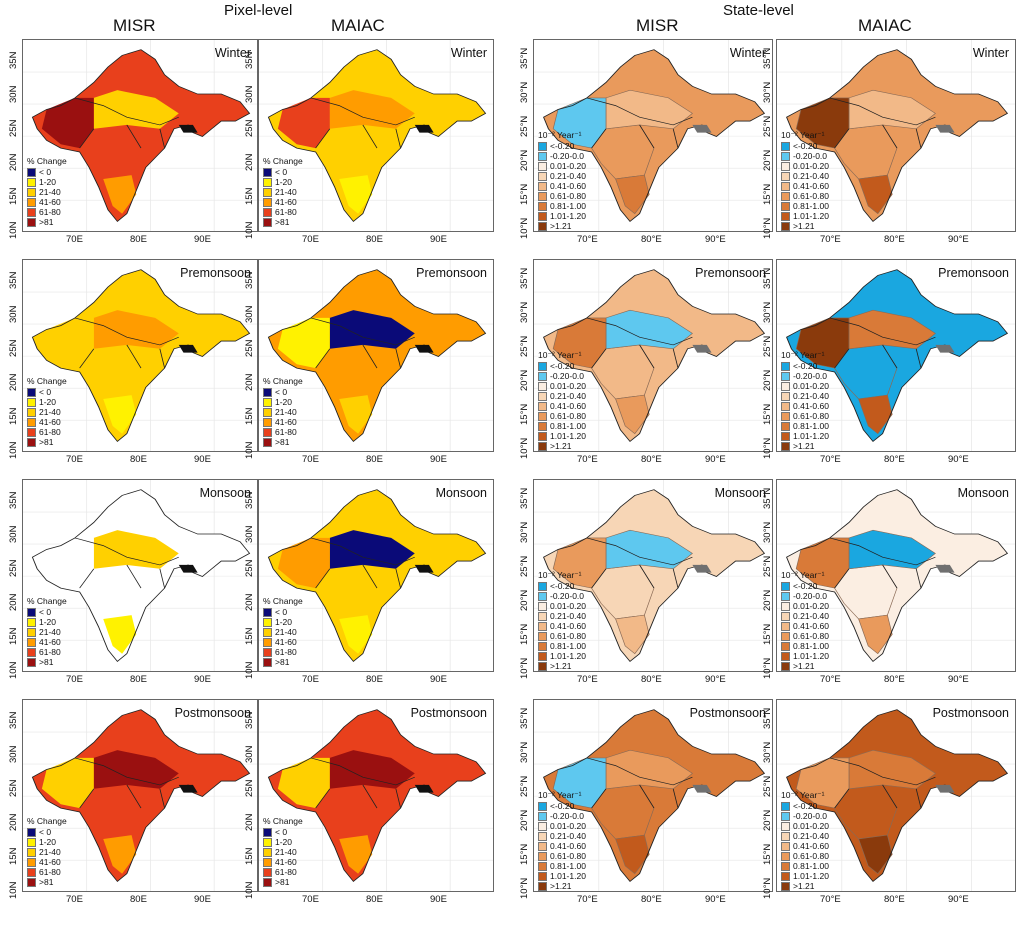 Image resolution: width=1024 pixels, height=925 pixels. I want to click on season-label: Premonsoon, so click(973, 273).